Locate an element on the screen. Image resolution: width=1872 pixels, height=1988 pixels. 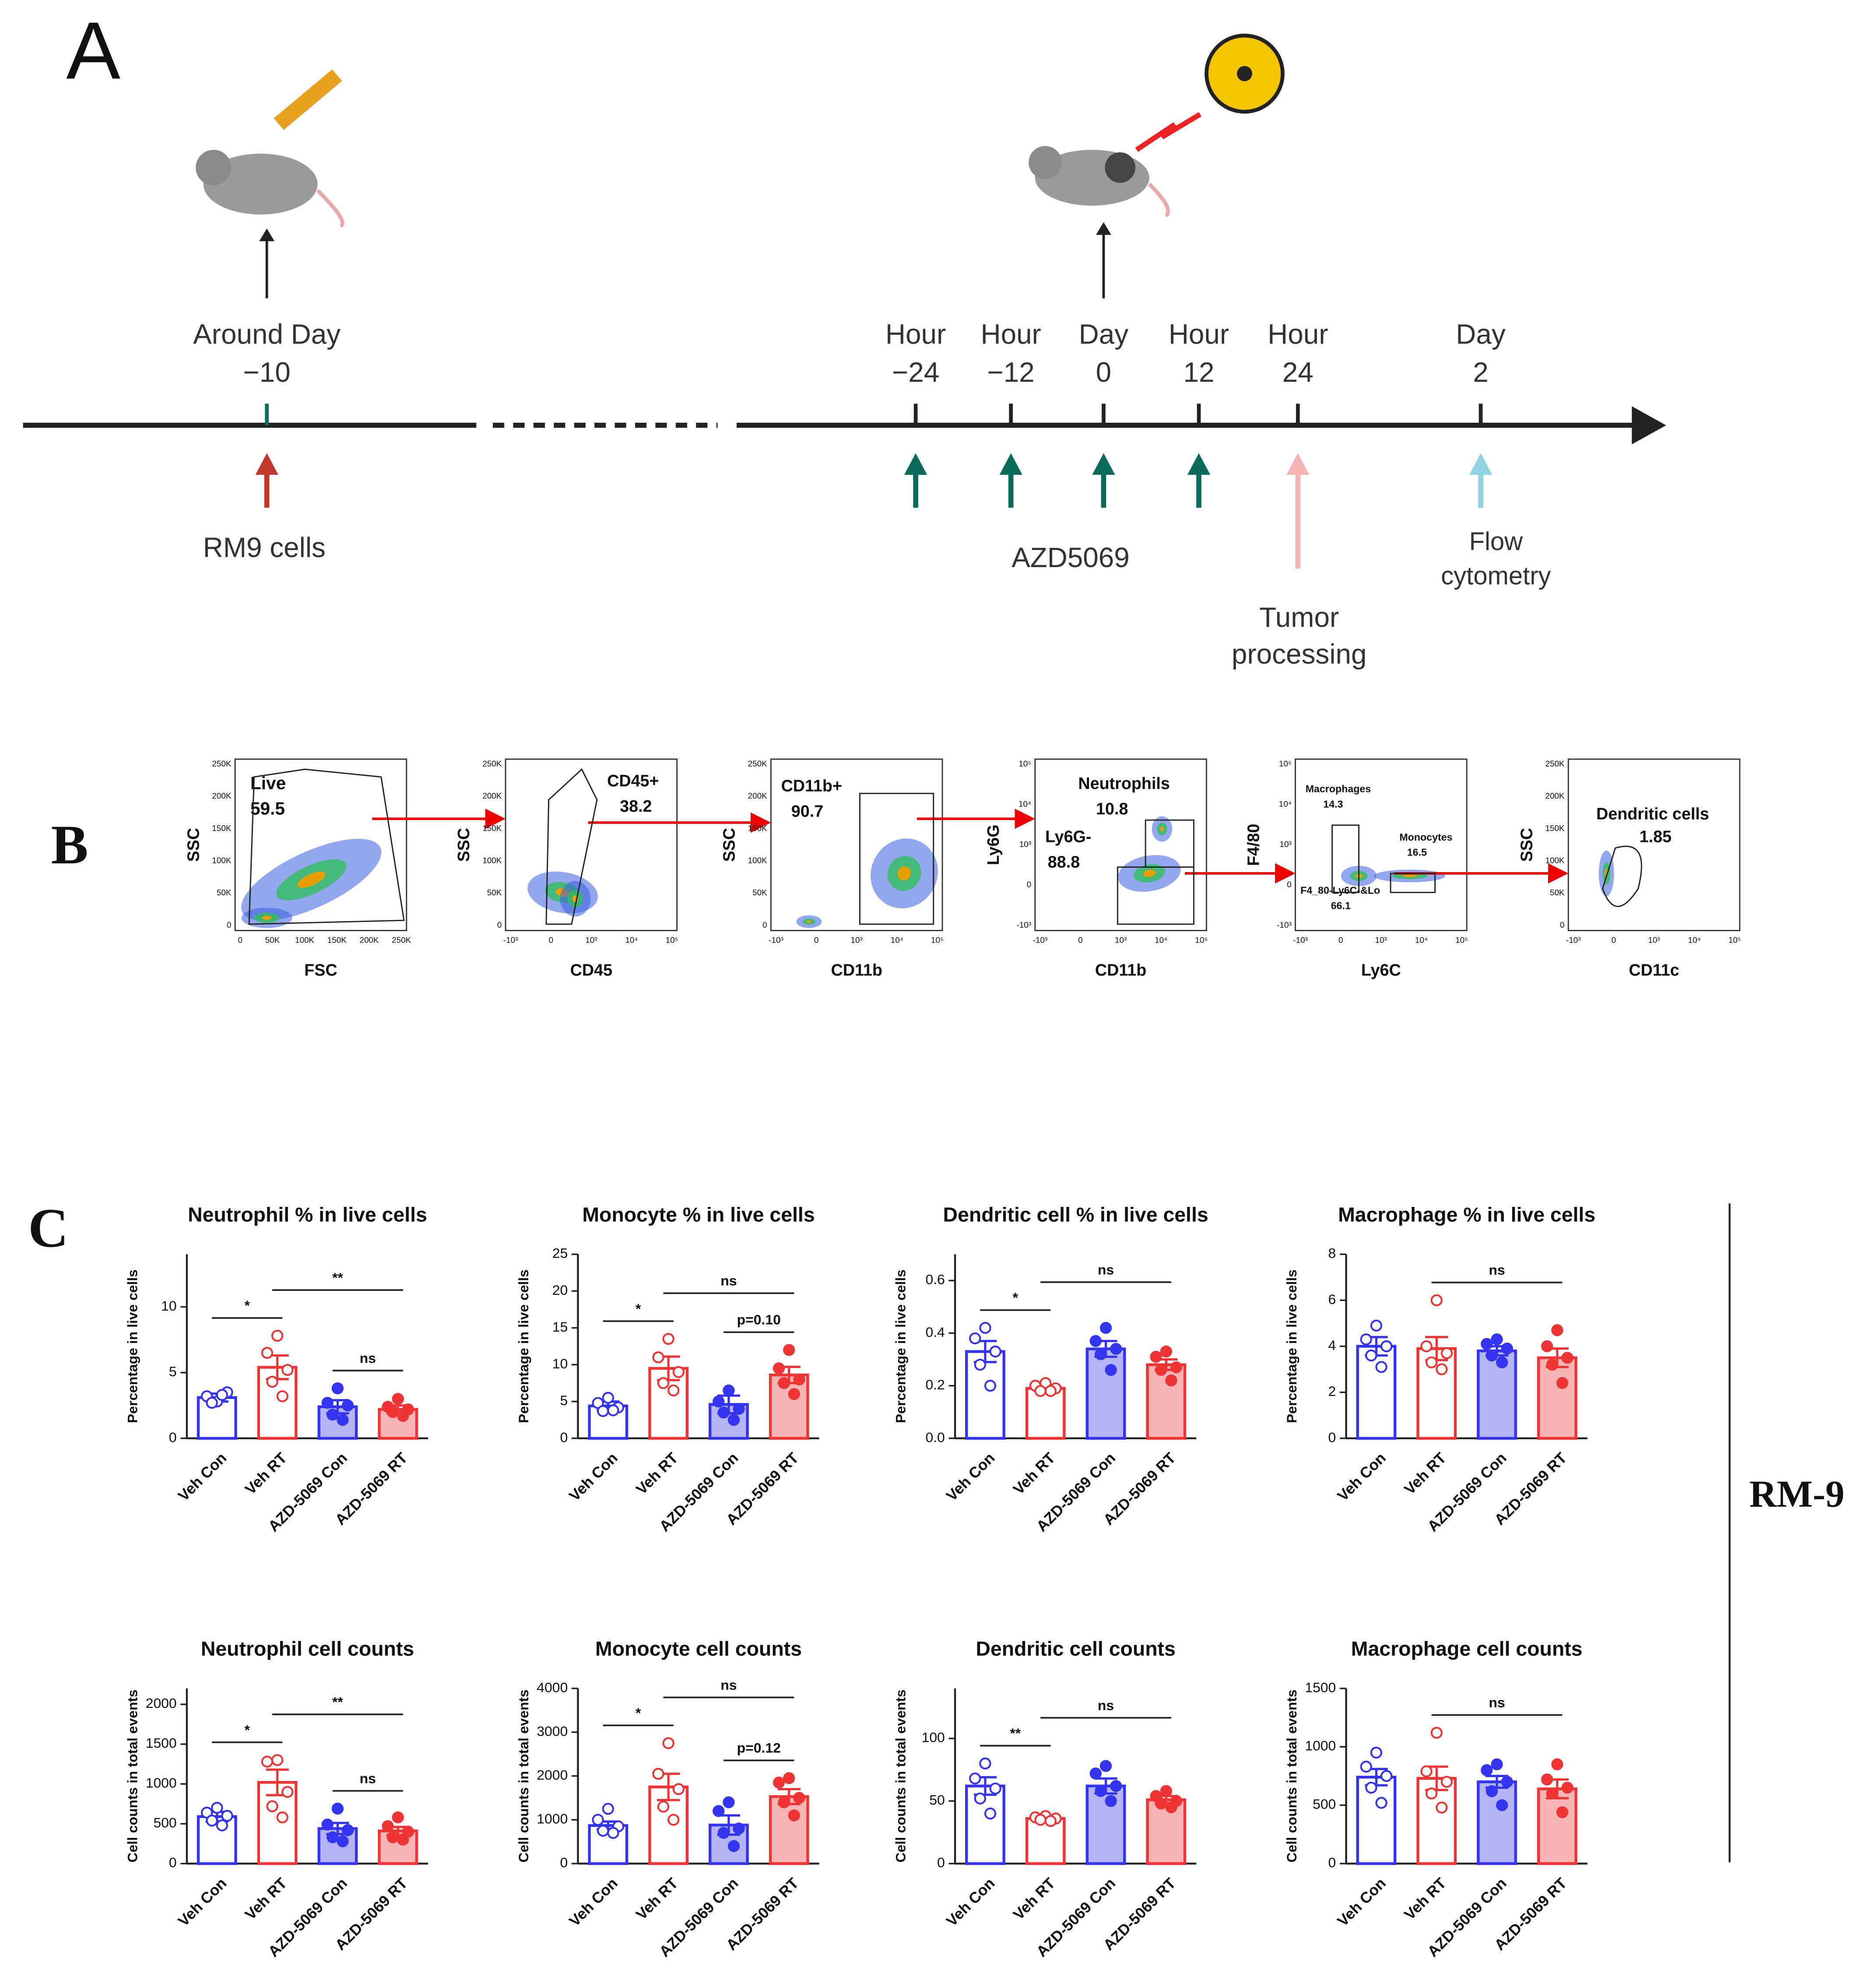
flow-y-tick-label: 150K is located at coordinates (1555, 828).